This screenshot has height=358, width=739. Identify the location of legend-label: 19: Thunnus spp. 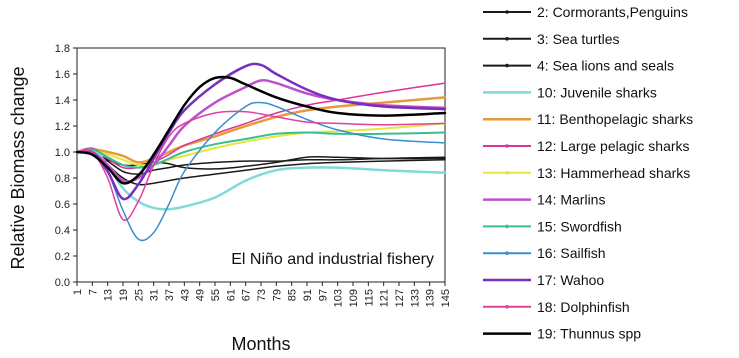
(589, 334).